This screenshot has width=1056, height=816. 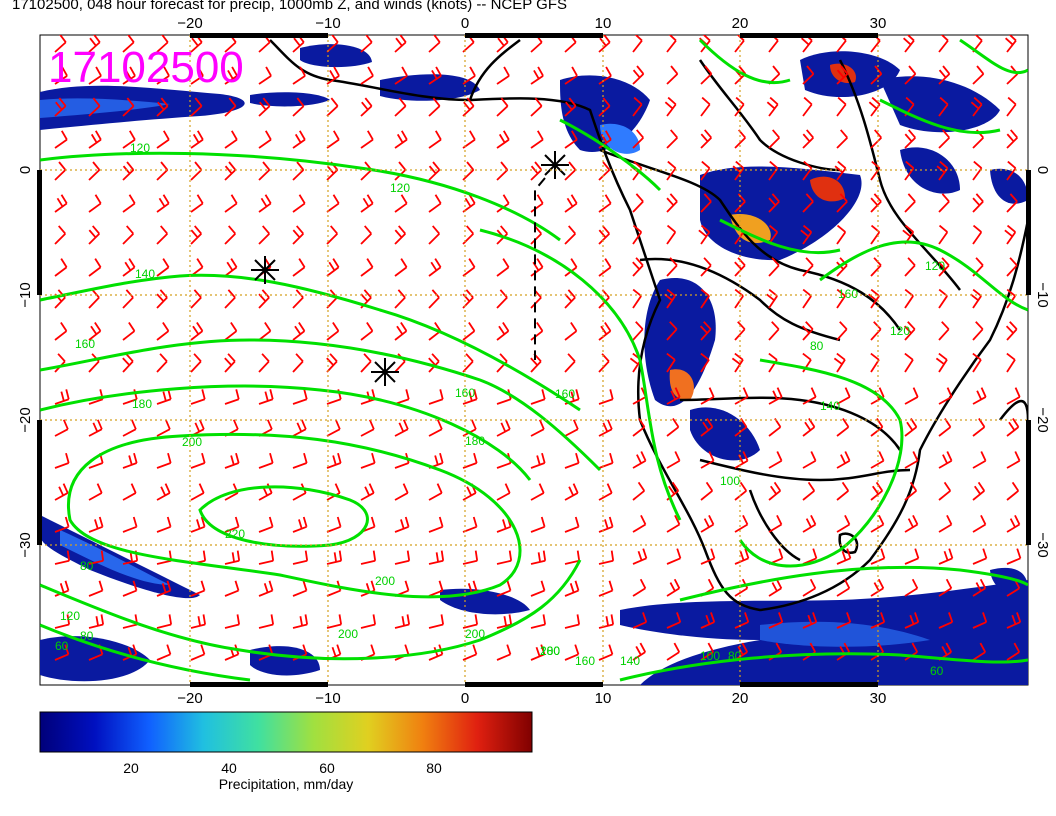 What do you see at coordinates (282, 768) in the screenshot?
I see `colorbar-ticks: 20 40 60 80` at bounding box center [282, 768].